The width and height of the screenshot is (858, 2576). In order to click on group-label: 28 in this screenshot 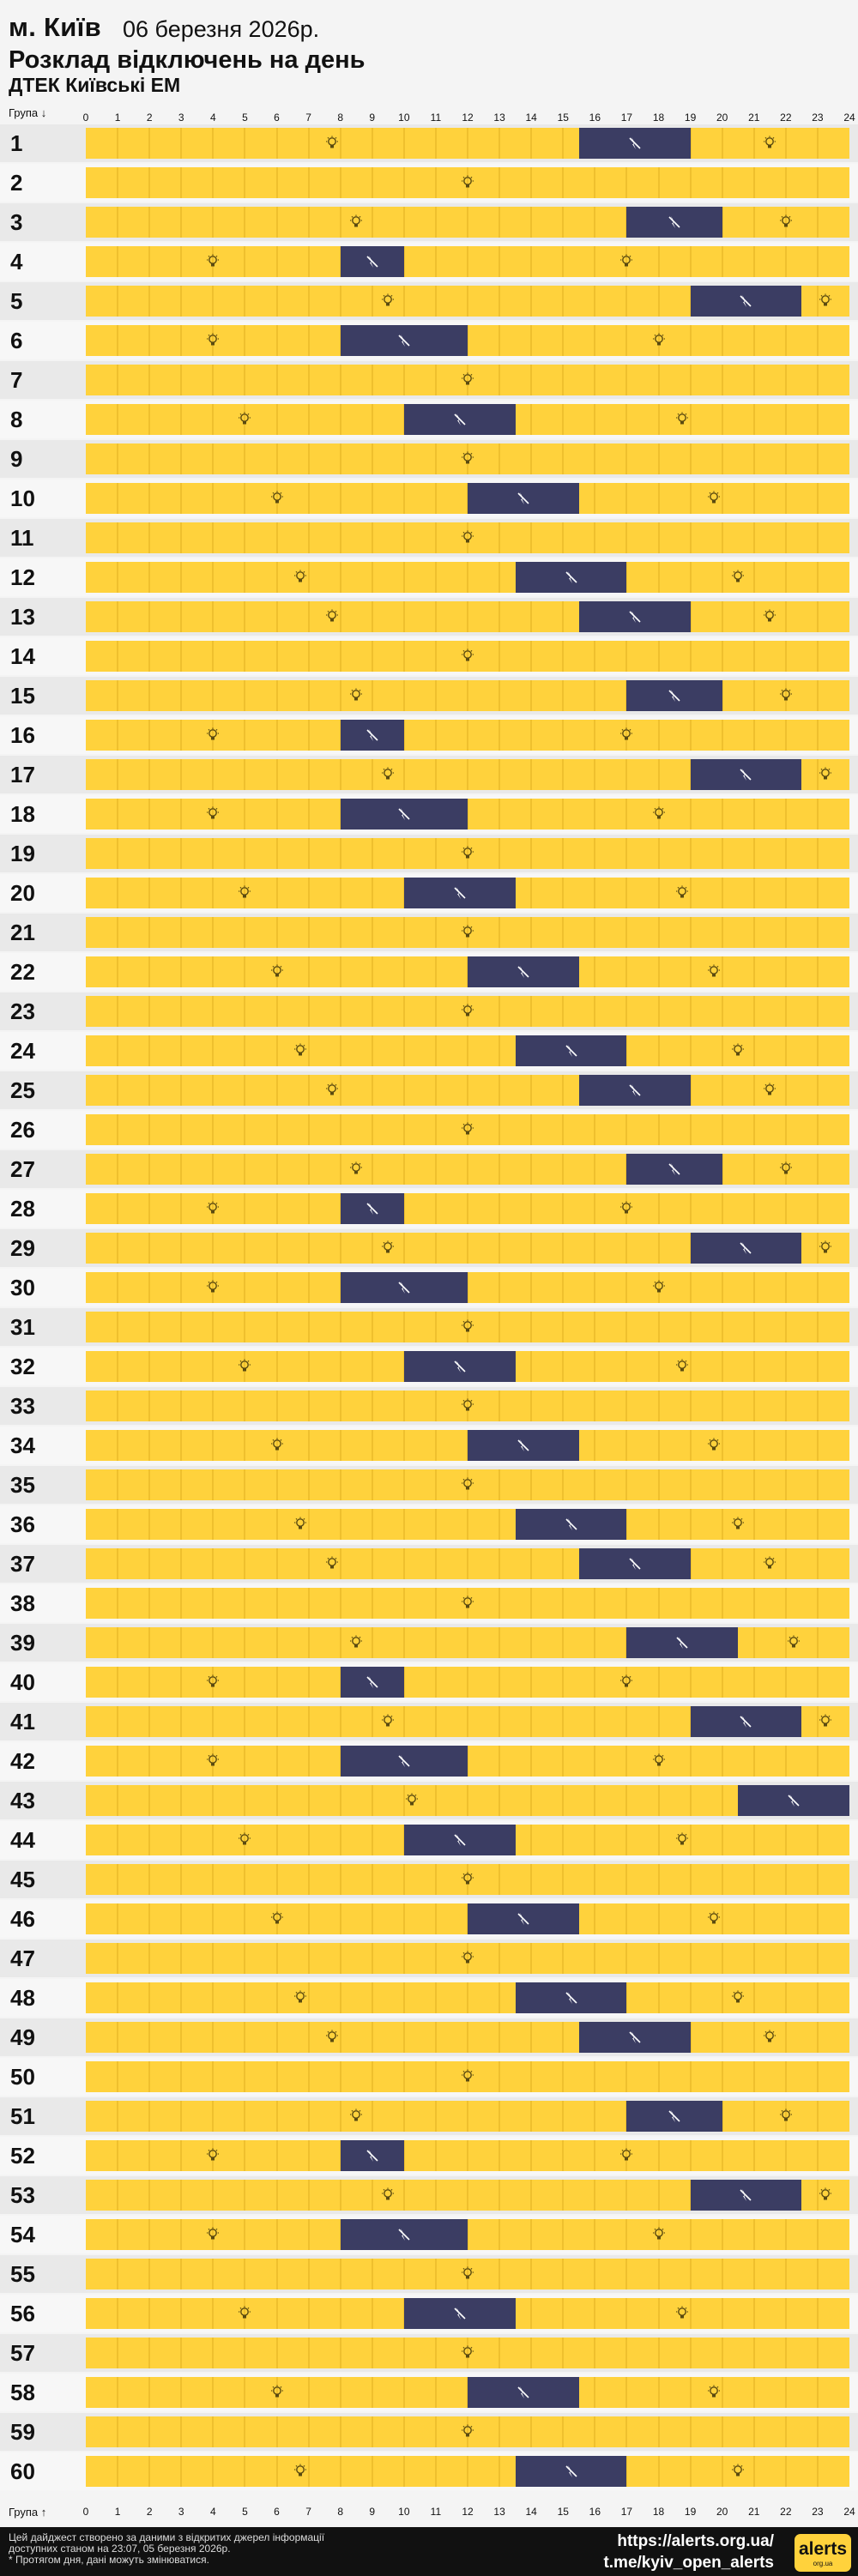, I will do `click(23, 1209)`.